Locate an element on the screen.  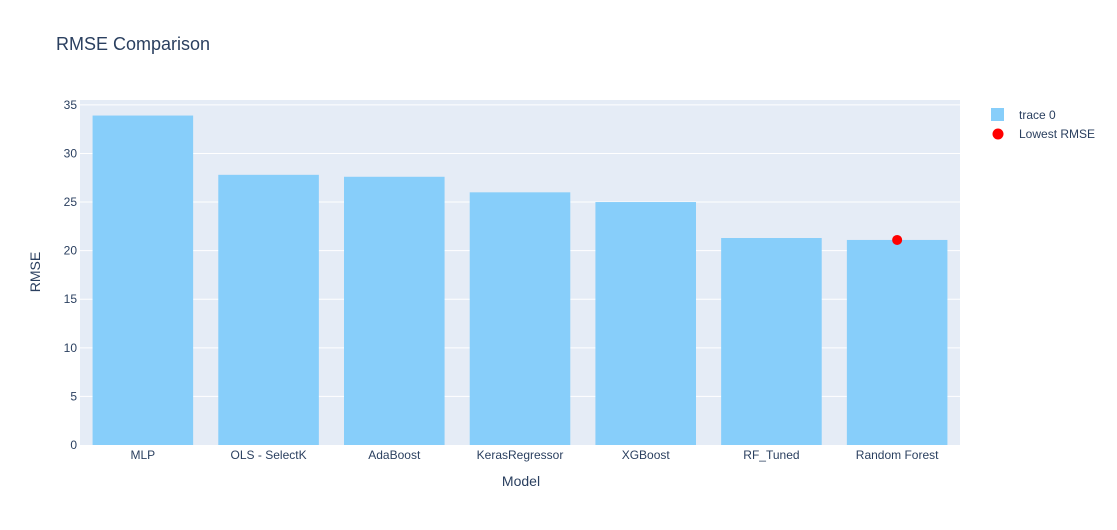
legend-label-lowest: Lowest RMSE is located at coordinates (1057, 134).